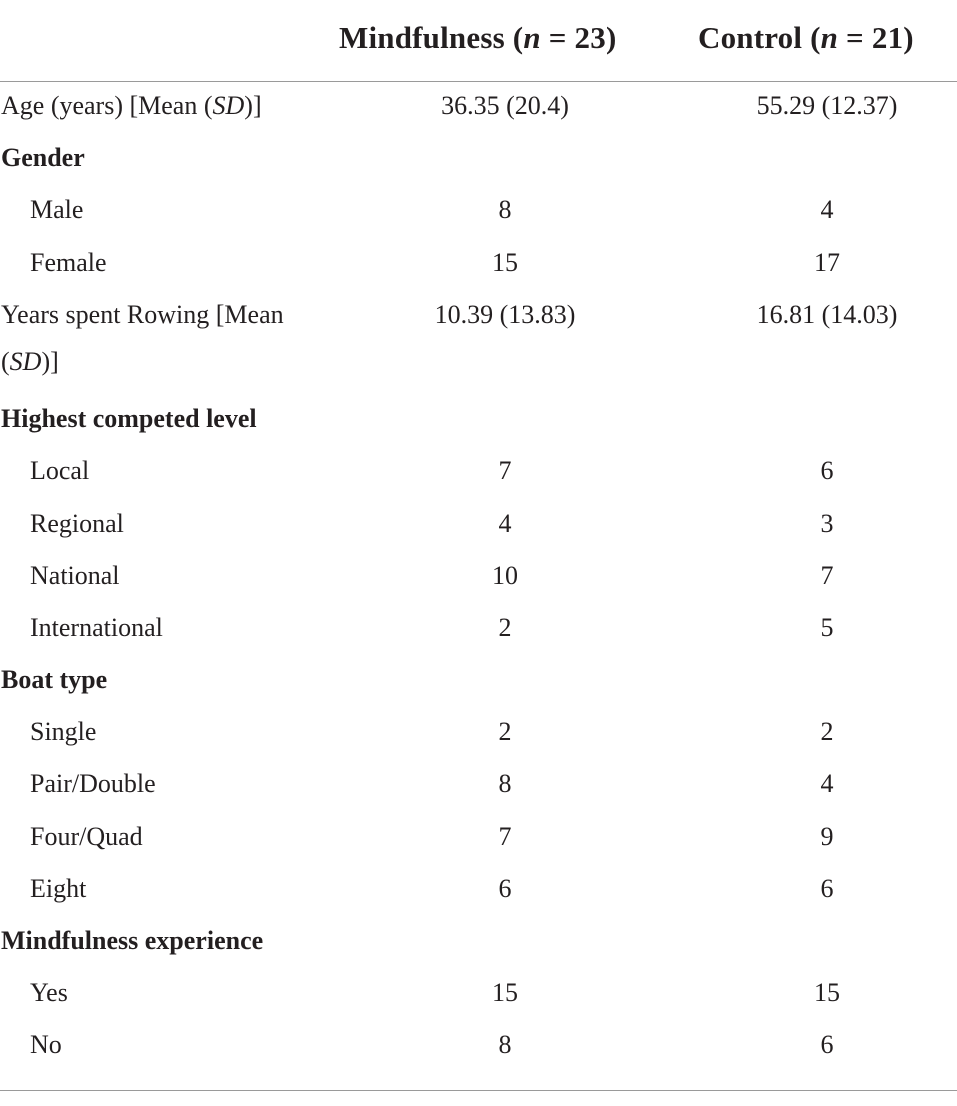  I want to click on row-label: National, so click(75, 575).